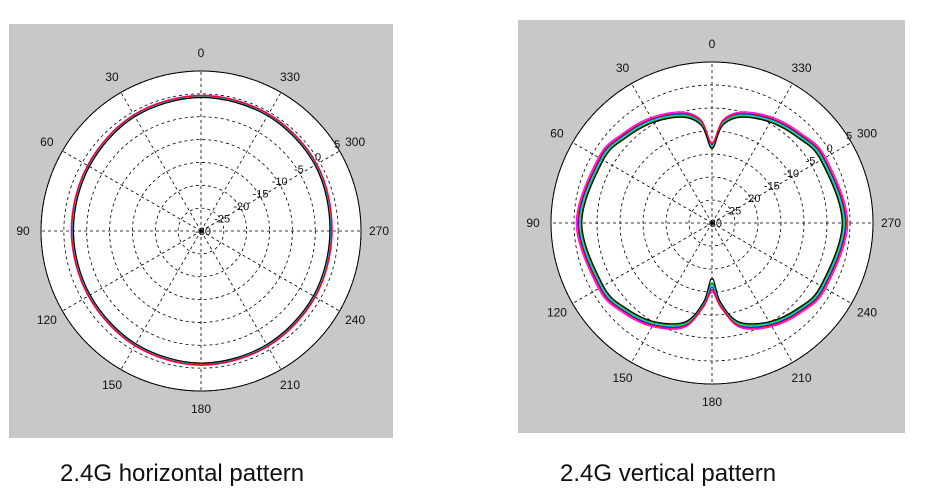  I want to click on horizontal-pattern-caption: 2.4G horizontal pattern, so click(182, 473).